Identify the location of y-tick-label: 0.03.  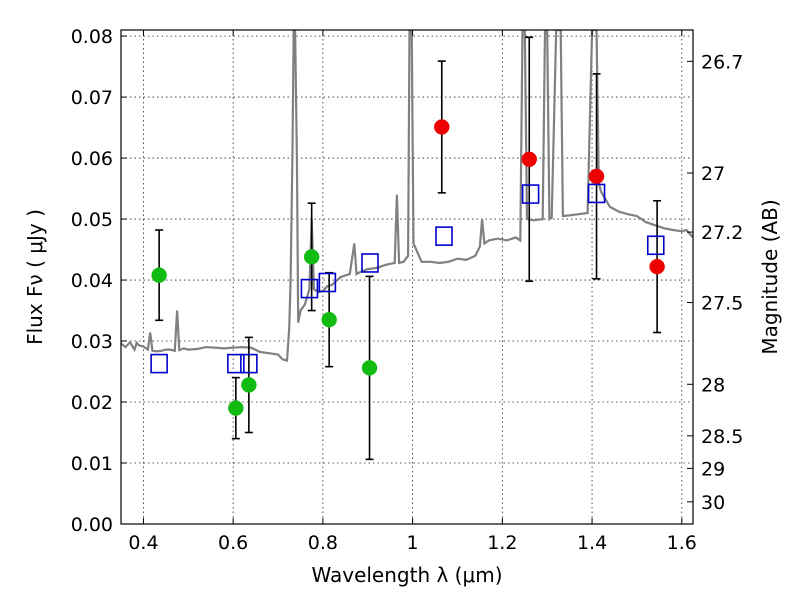
(92, 342).